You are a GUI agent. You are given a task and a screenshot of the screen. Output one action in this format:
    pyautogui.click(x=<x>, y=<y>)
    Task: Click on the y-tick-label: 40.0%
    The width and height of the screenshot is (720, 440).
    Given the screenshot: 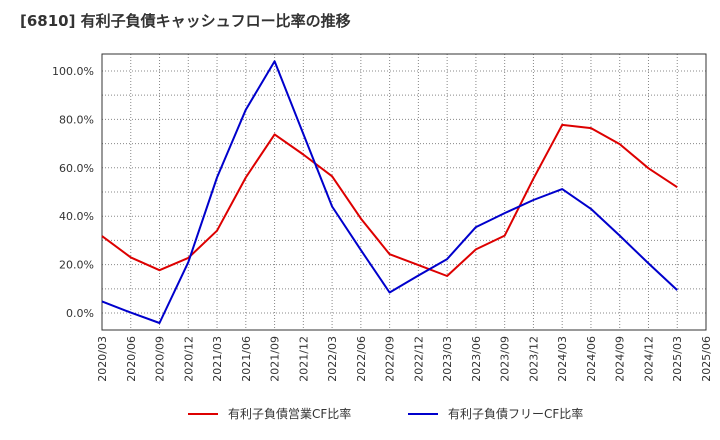 What is the action you would take?
    pyautogui.click(x=76, y=216)
    